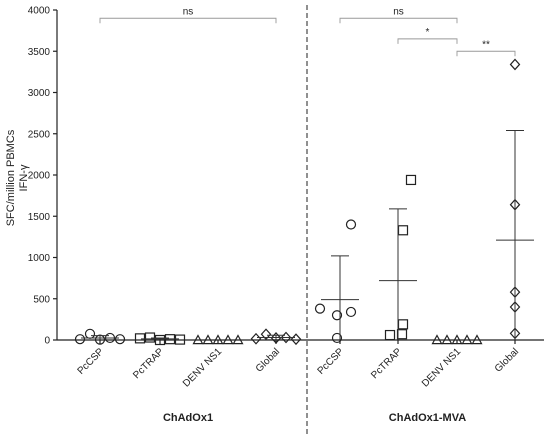 The height and width of the screenshot is (438, 550). Describe the element at coordinates (188, 418) in the screenshot. I see `group-label-chadox1: ChAdOx1` at that location.